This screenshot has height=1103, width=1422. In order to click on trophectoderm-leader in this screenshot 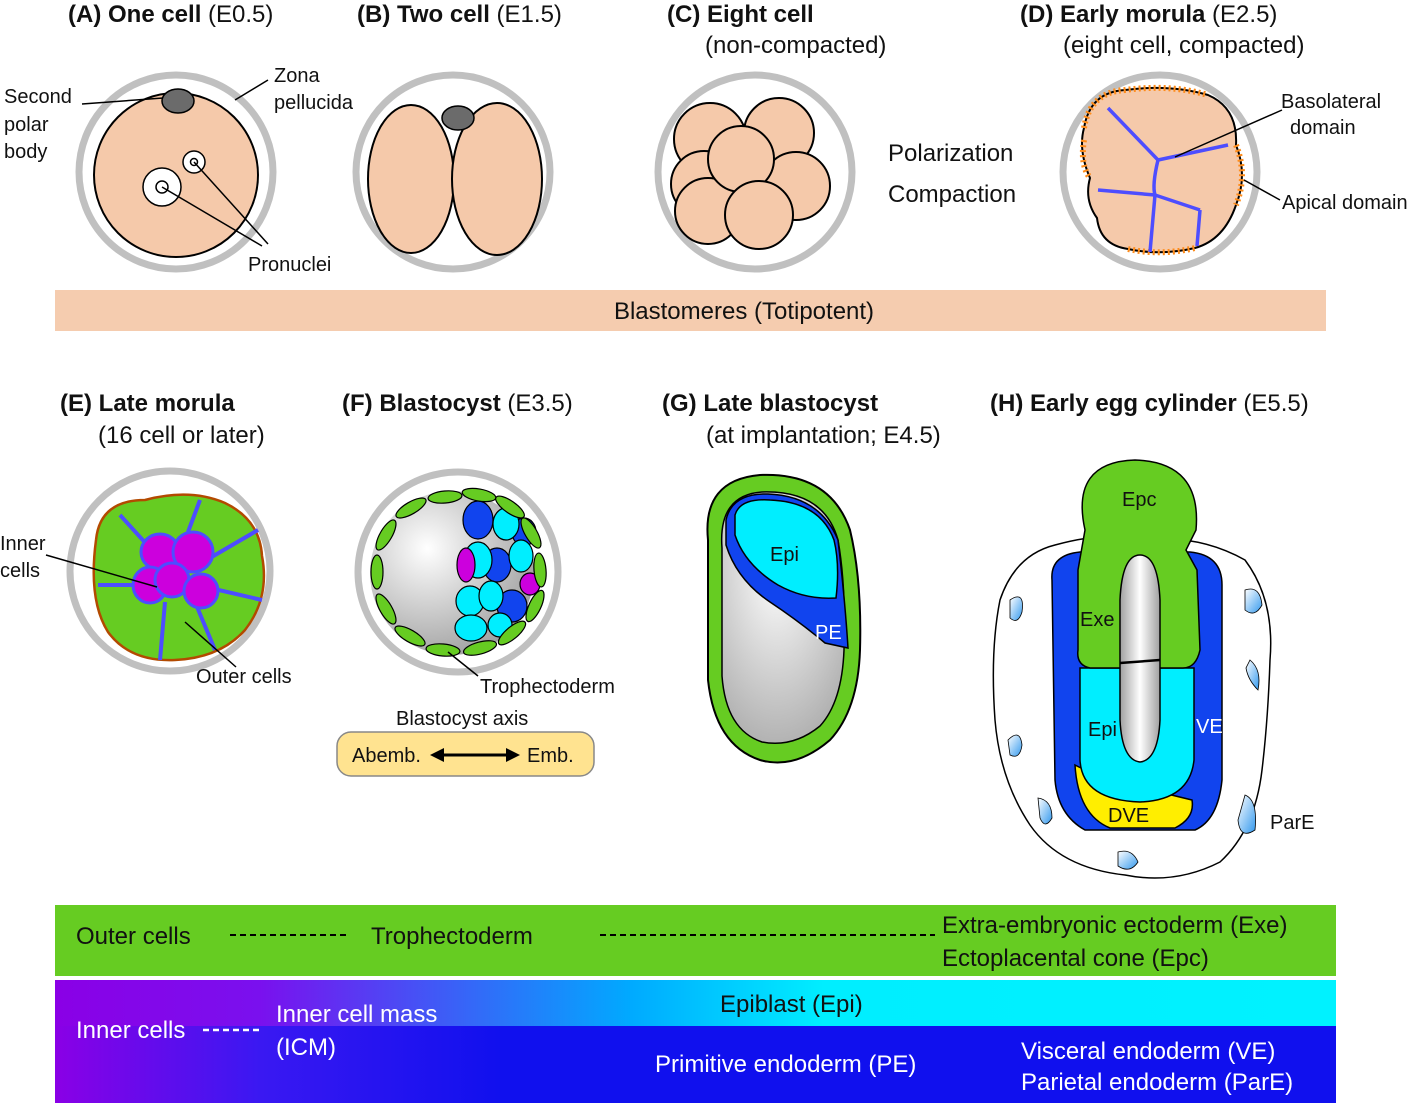, I will do `click(463, 664)`.